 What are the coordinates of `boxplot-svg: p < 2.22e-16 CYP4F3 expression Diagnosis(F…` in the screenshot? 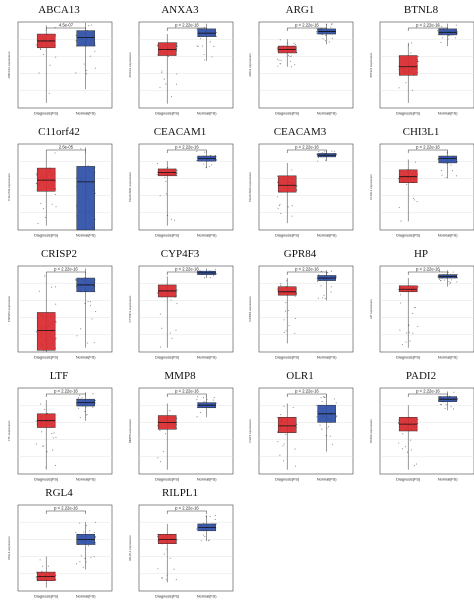 It's located at (181, 312).